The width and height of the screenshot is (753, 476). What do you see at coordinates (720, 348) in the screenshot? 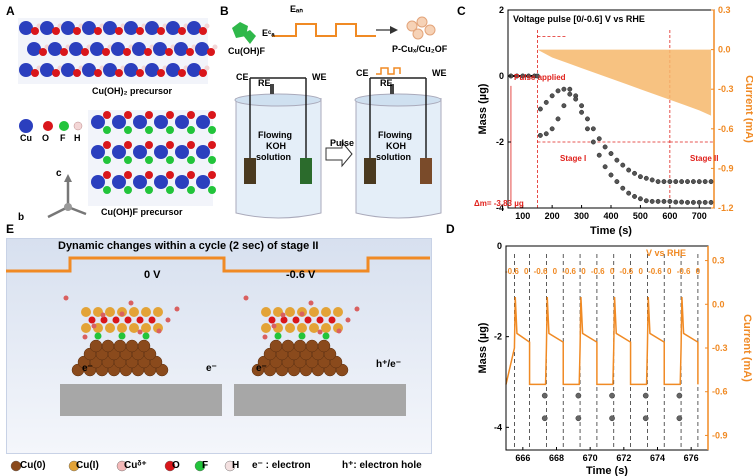
I see `y-right-tick-label: -0.3` at bounding box center [720, 348].